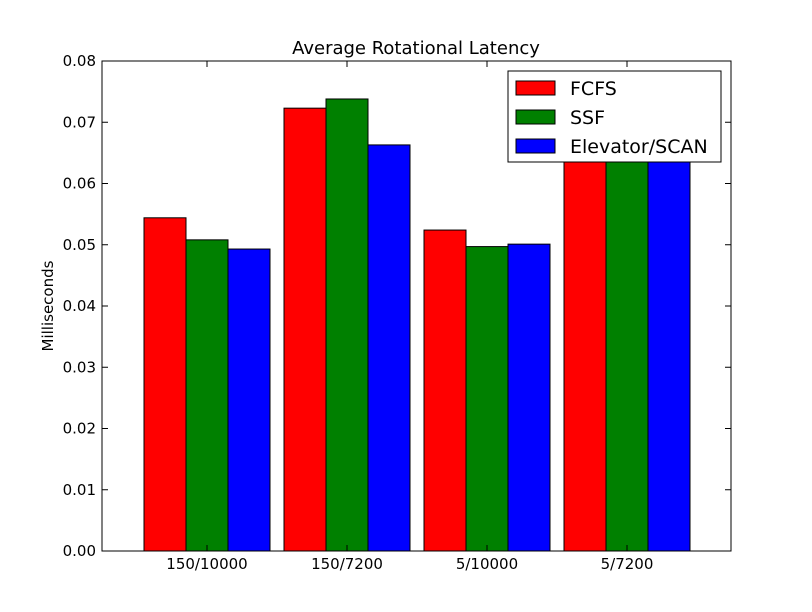  I want to click on y-axis-label: Milliseconds, so click(48, 305).